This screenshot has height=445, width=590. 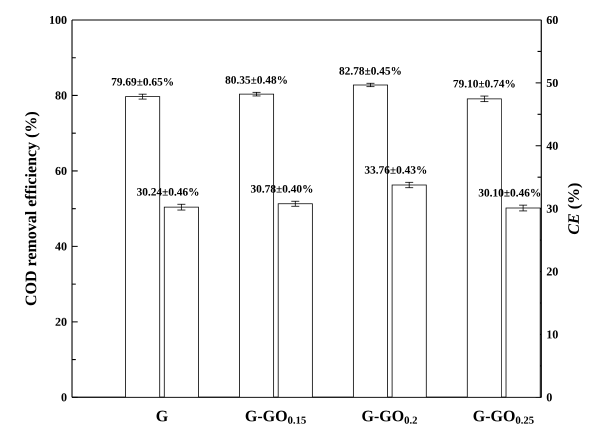 What do you see at coordinates (143, 82) in the screenshot?
I see `data-label: 79.69±0.65%` at bounding box center [143, 82].